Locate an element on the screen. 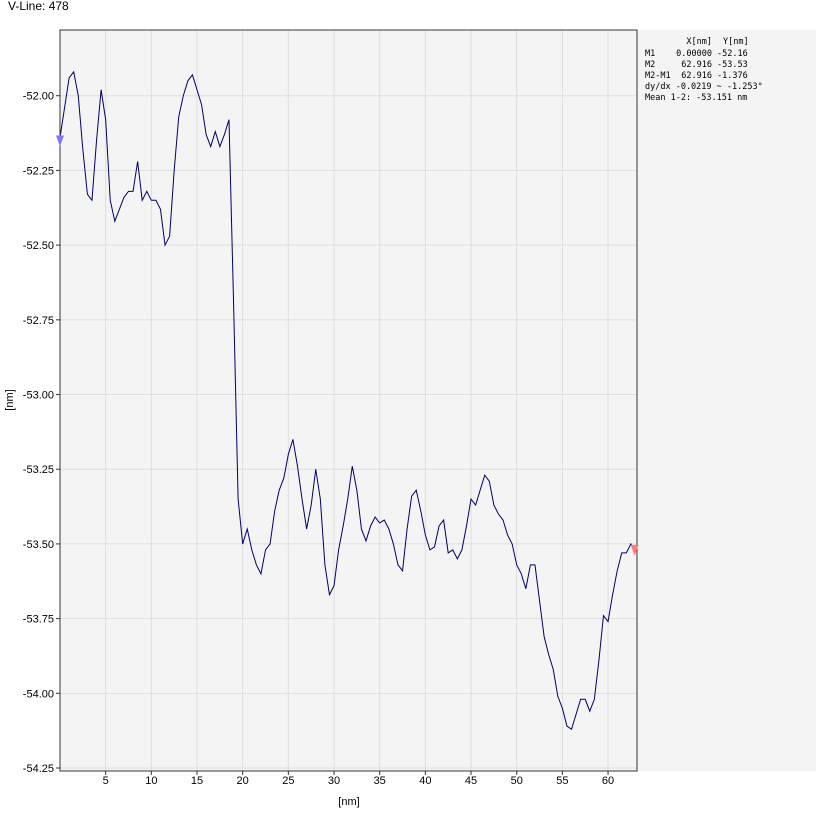  x-tick-label: 25 is located at coordinates (288, 781).